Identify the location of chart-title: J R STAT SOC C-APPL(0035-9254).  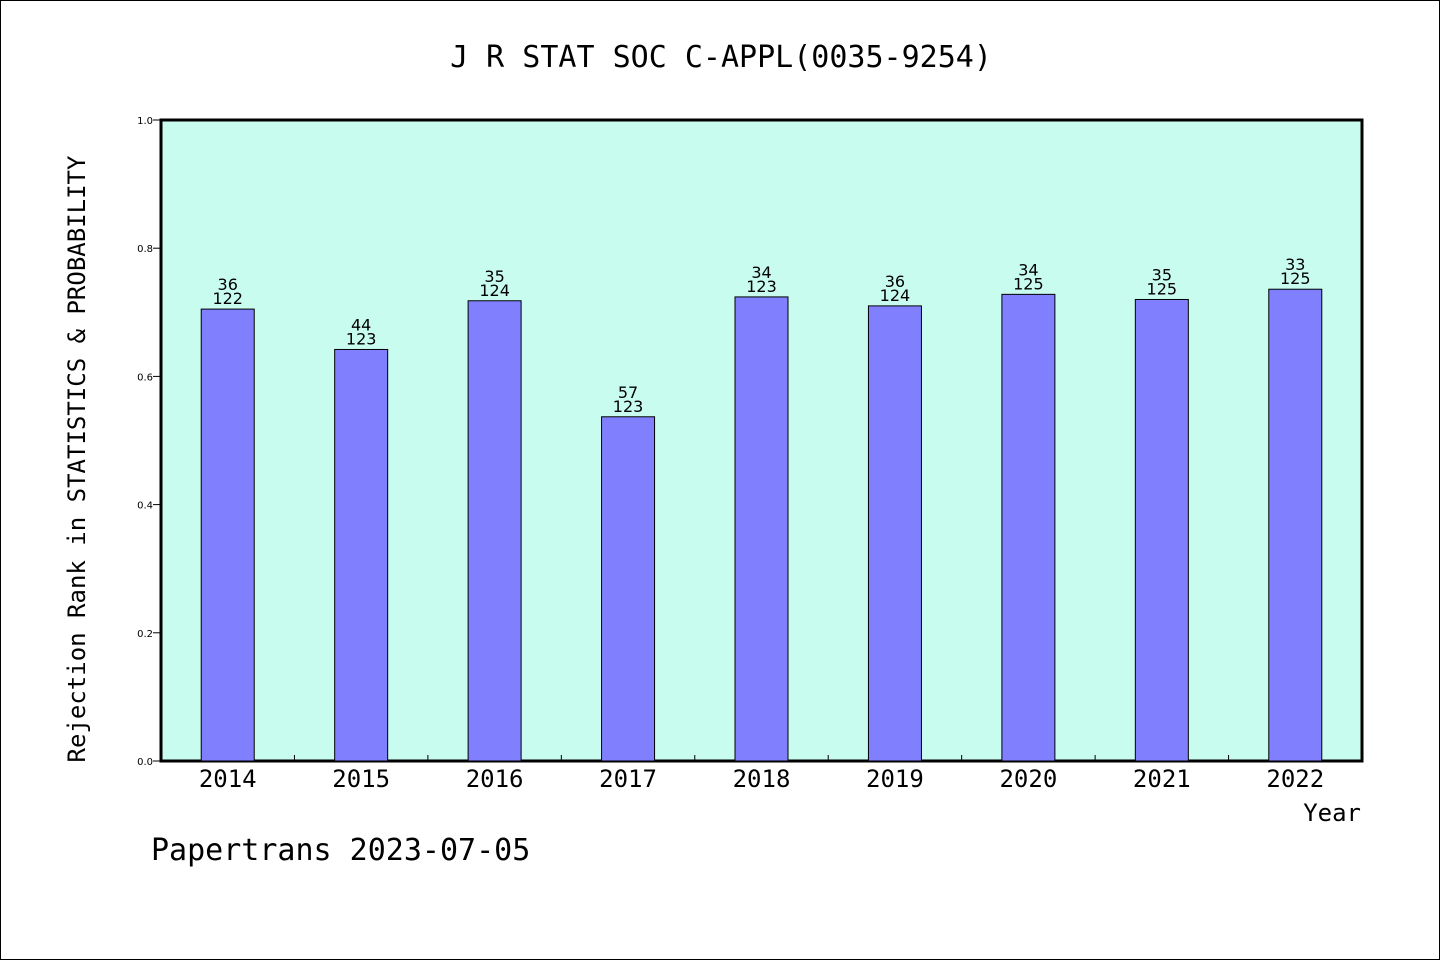
(721, 57).